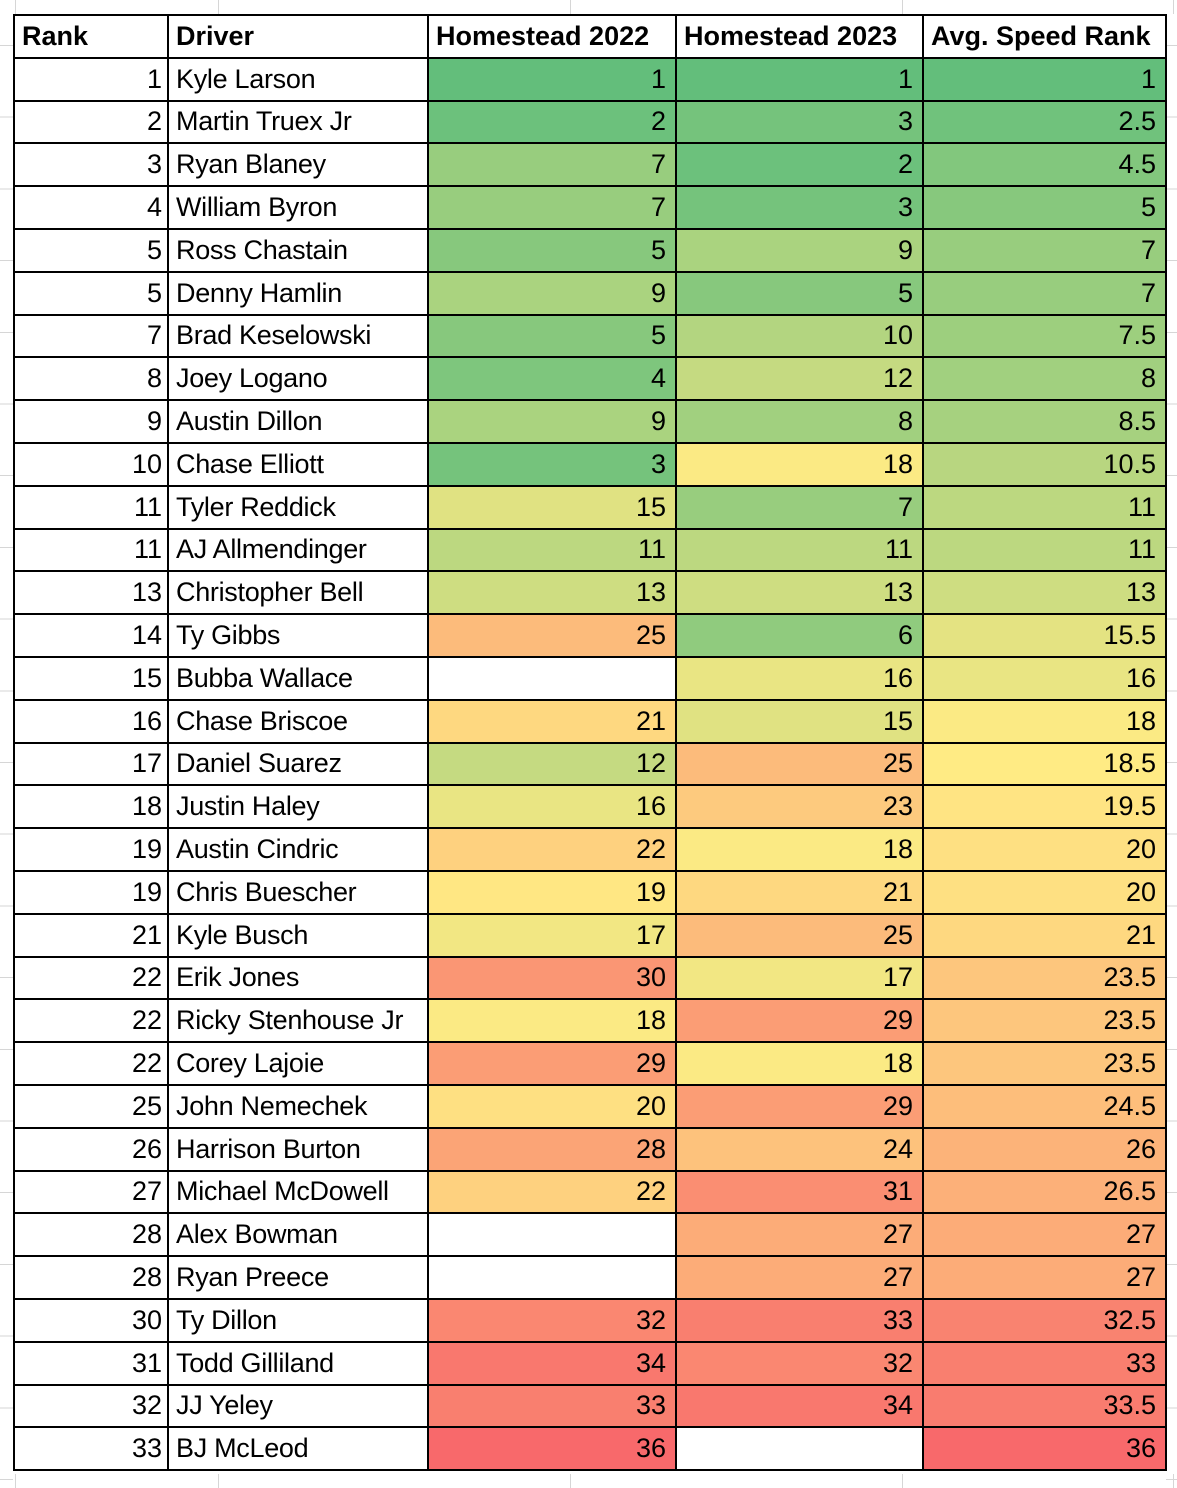  Describe the element at coordinates (799, 336) in the screenshot. I see `cell-homestead-2023: 10` at that location.